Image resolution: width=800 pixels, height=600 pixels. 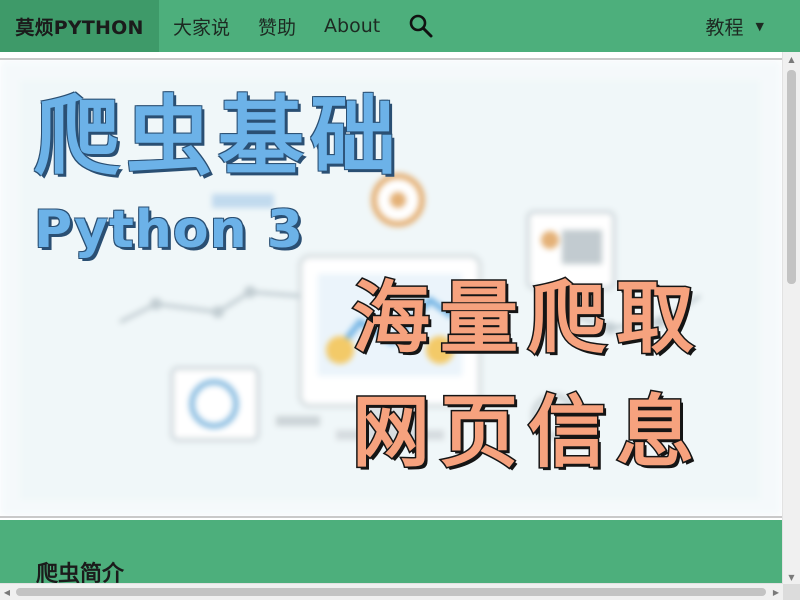 I want to click on hero-slogan-line2: 网页信息, so click(x=527, y=433).